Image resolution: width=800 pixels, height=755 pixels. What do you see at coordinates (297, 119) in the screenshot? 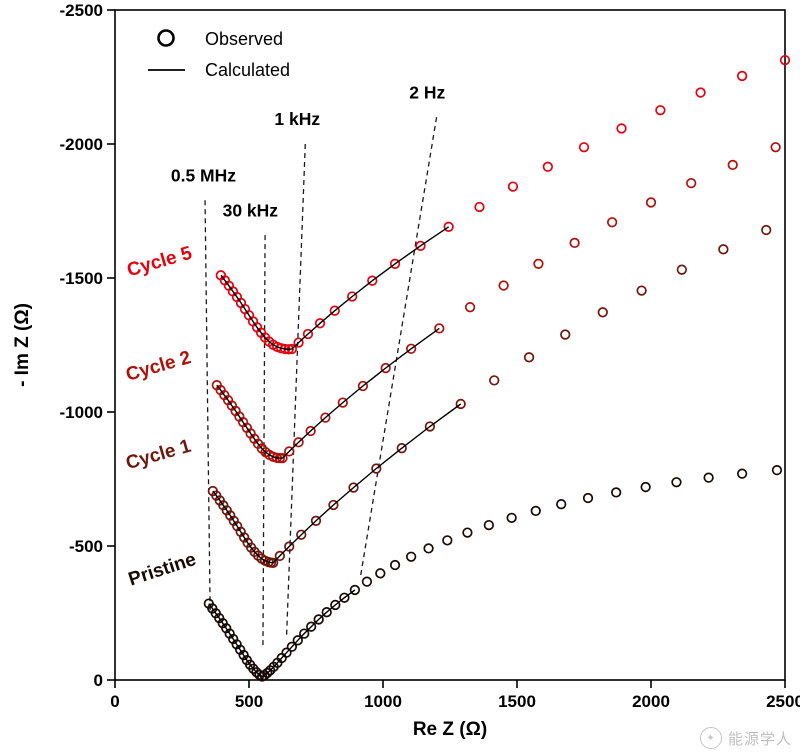
I see `frequency-annotation-label: 1 kHz` at bounding box center [297, 119].